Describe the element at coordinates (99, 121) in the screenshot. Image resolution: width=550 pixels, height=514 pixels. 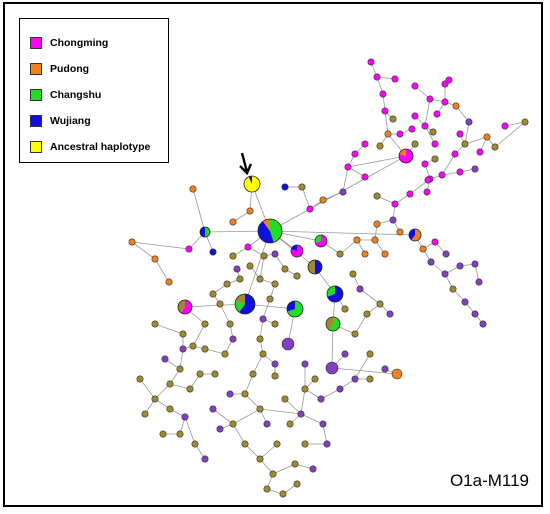
I see `legend-item-wujiang: Wujiang` at that location.